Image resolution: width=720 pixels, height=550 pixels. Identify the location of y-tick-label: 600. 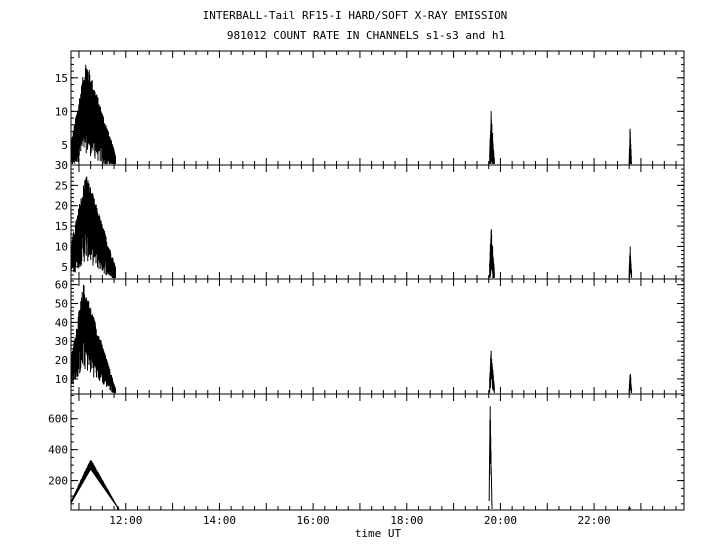
(58, 419).